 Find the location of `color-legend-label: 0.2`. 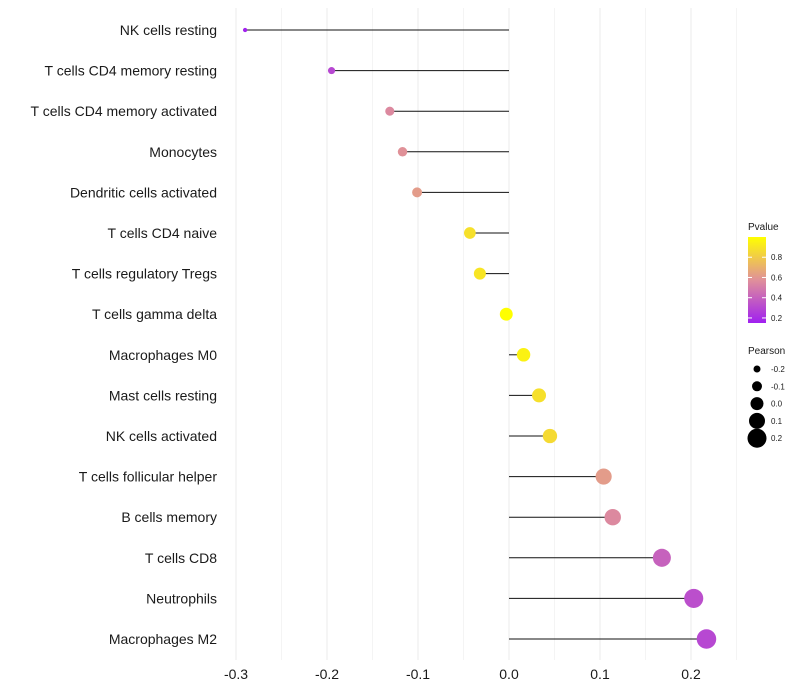

color-legend-label: 0.2 is located at coordinates (777, 318).